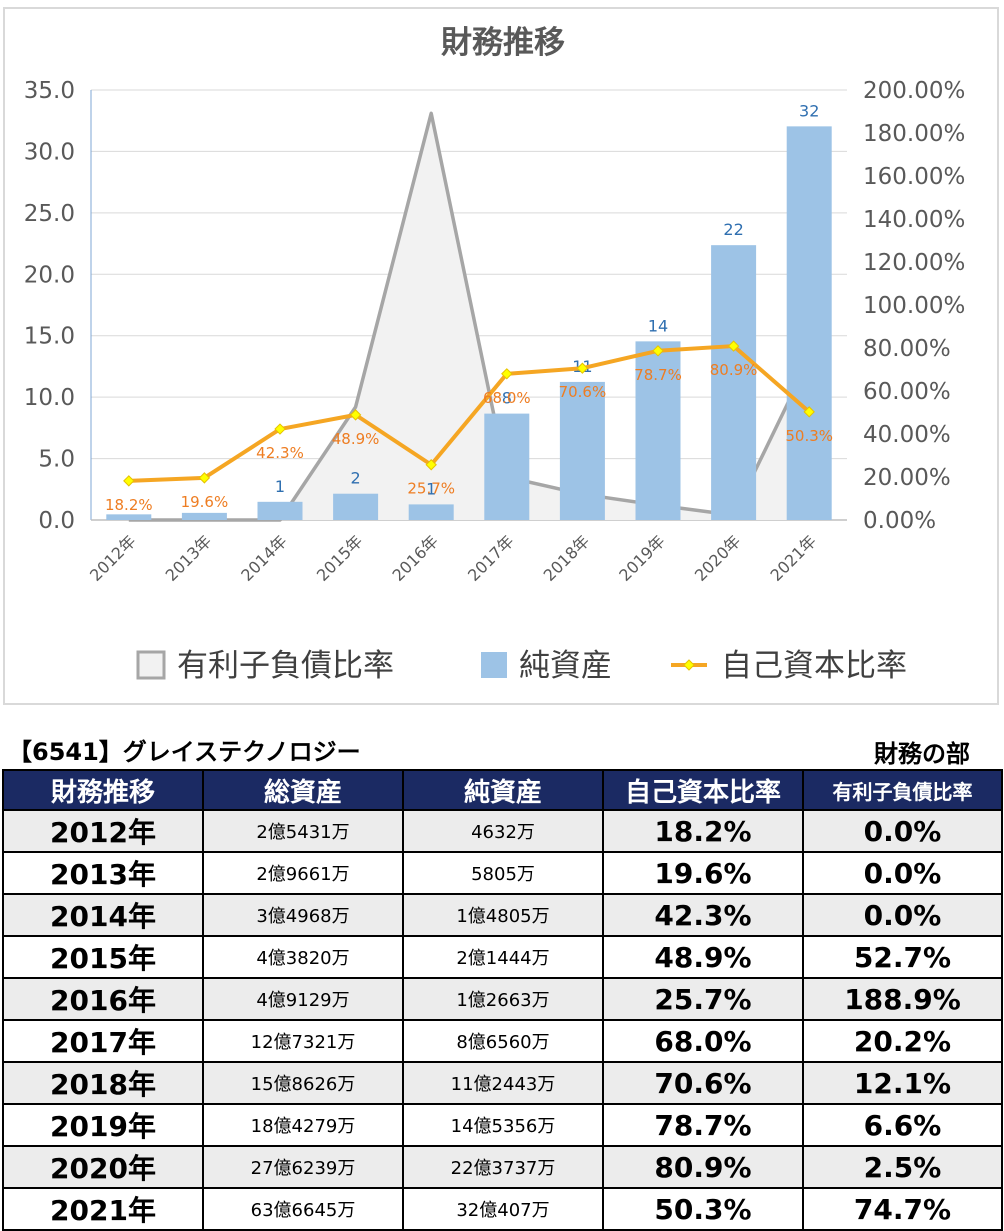 The width and height of the screenshot is (1004, 1231). Describe the element at coordinates (103, 957) in the screenshot. I see `cell-year: 2015年` at that location.